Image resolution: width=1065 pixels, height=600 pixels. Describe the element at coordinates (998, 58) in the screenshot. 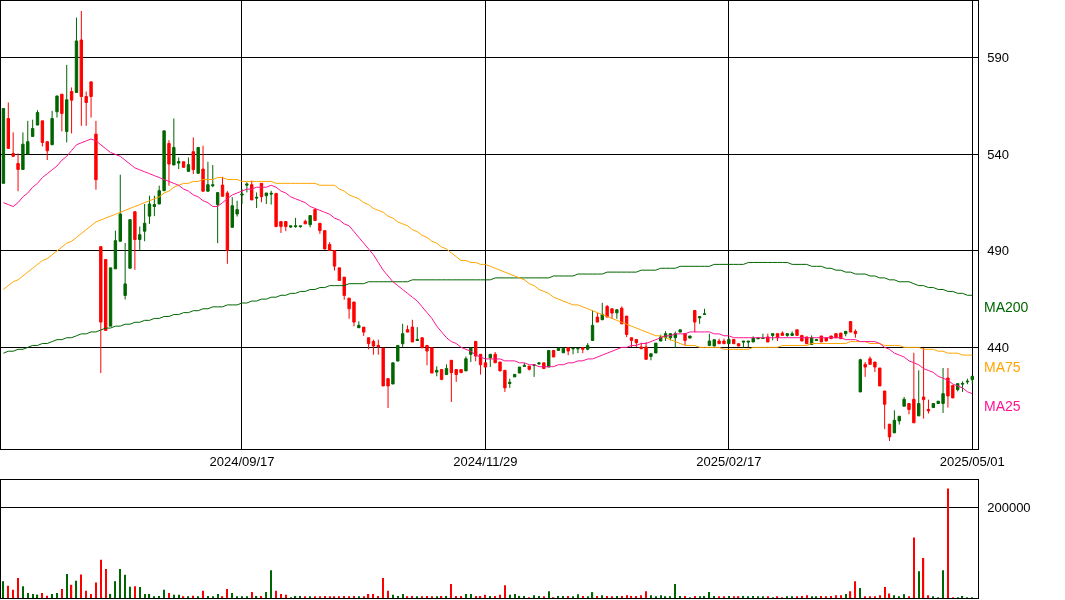

I see `y-tick-label: 590` at that location.